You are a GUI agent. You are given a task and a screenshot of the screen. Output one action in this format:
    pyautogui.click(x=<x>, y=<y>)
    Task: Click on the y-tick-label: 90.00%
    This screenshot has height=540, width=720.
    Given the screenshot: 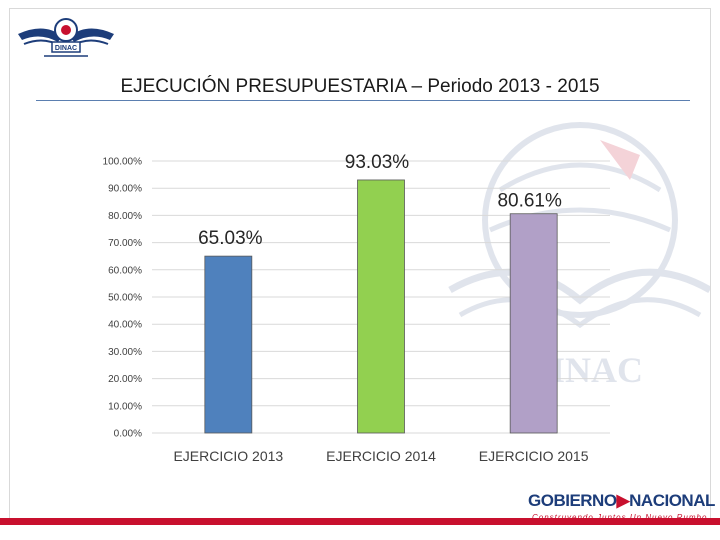 What is the action you would take?
    pyautogui.click(x=125, y=189)
    